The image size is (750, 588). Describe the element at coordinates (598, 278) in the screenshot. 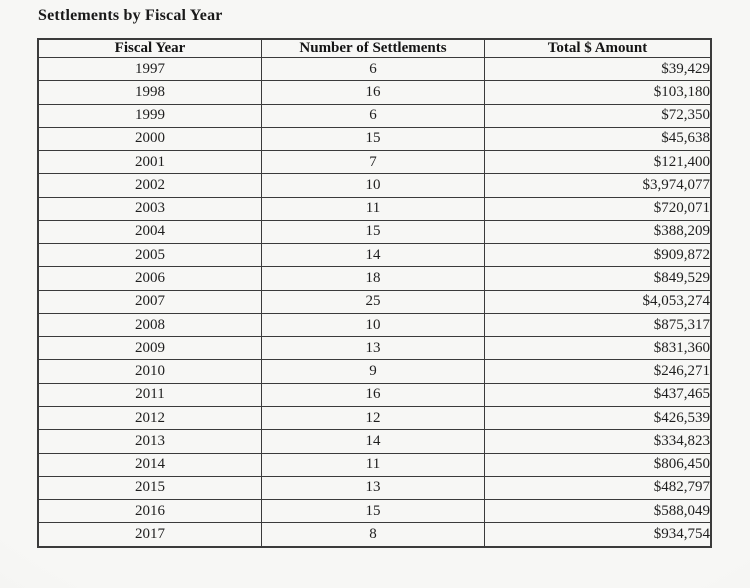

I see `total-amount-cell: $849,529` at that location.